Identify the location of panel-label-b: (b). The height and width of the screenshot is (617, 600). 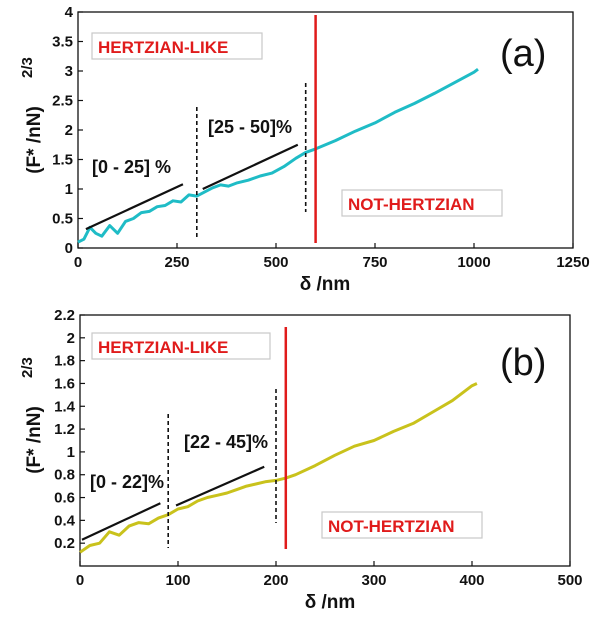
(523, 363).